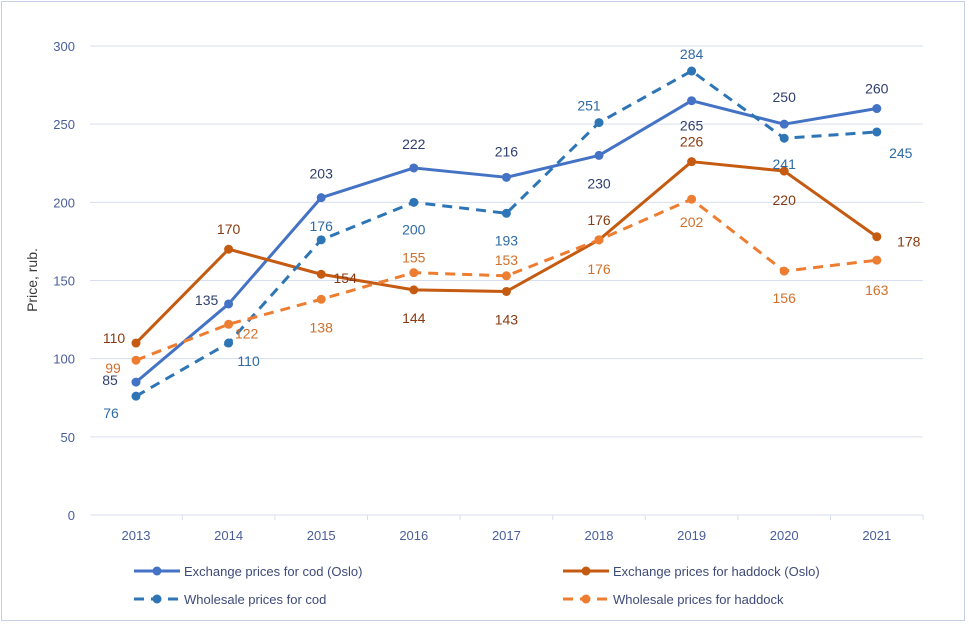 This screenshot has width=969, height=625. What do you see at coordinates (507, 260) in the screenshot?
I see `data-label: 153` at bounding box center [507, 260].